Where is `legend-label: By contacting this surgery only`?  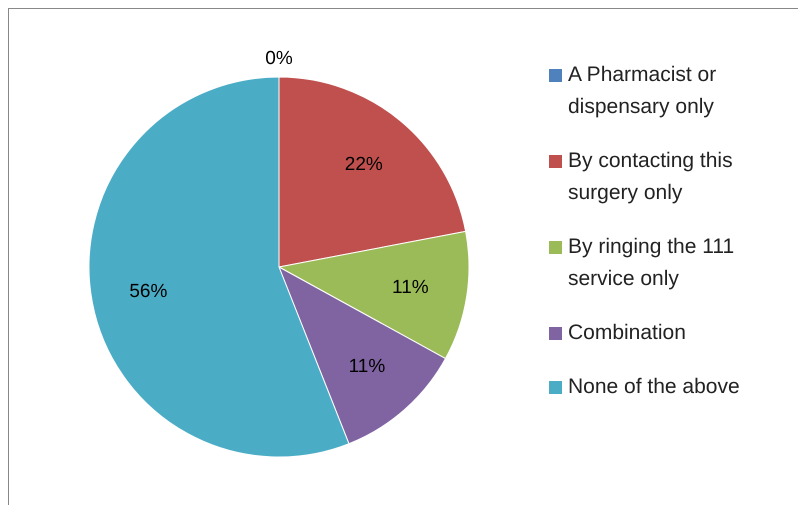 legend-label: By contacting this surgery only is located at coordinates (651, 177).